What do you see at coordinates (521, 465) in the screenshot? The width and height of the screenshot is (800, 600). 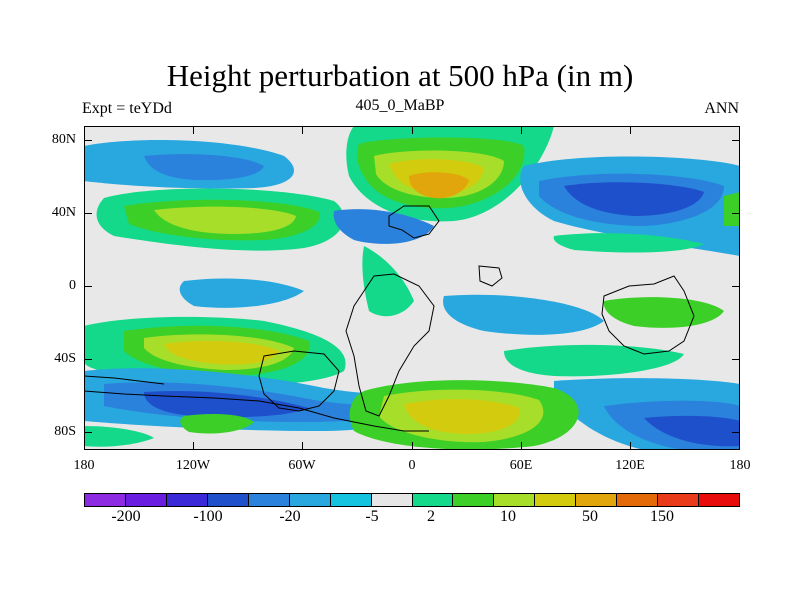 I see `lon-label-60e: 60E` at bounding box center [521, 465].